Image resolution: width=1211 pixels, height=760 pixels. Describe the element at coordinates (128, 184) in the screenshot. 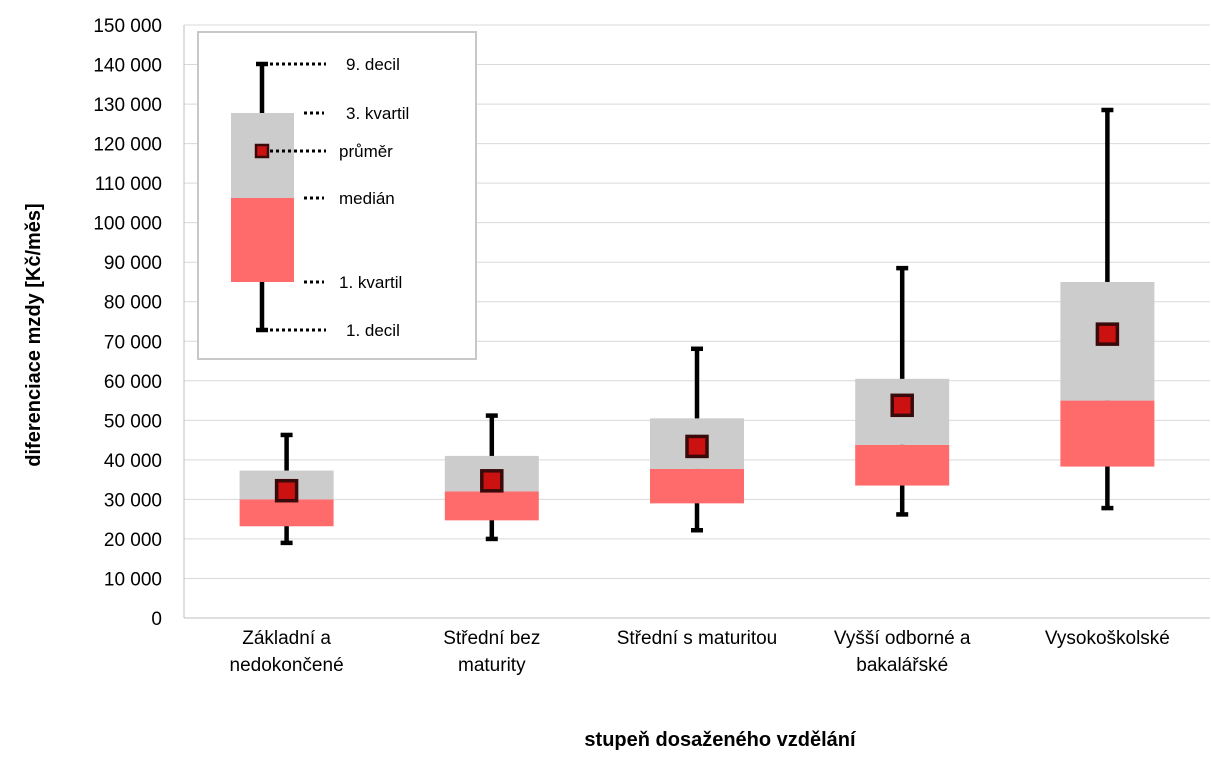

I see `y-tick-label: 110 000` at that location.